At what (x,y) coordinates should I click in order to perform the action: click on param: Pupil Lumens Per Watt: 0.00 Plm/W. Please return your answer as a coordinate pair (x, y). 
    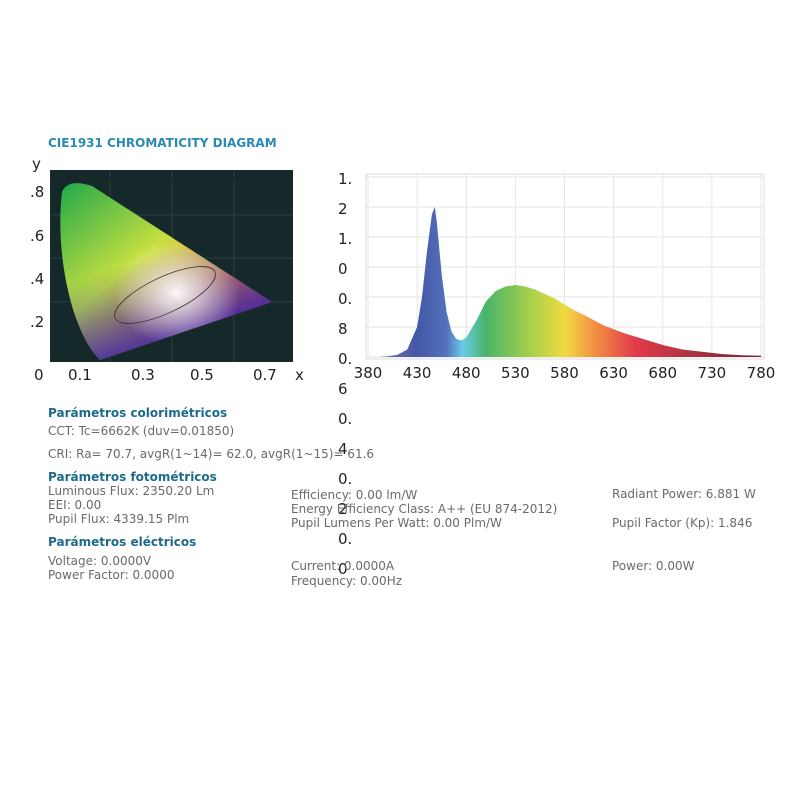
    Looking at the image, I should click on (396, 523).